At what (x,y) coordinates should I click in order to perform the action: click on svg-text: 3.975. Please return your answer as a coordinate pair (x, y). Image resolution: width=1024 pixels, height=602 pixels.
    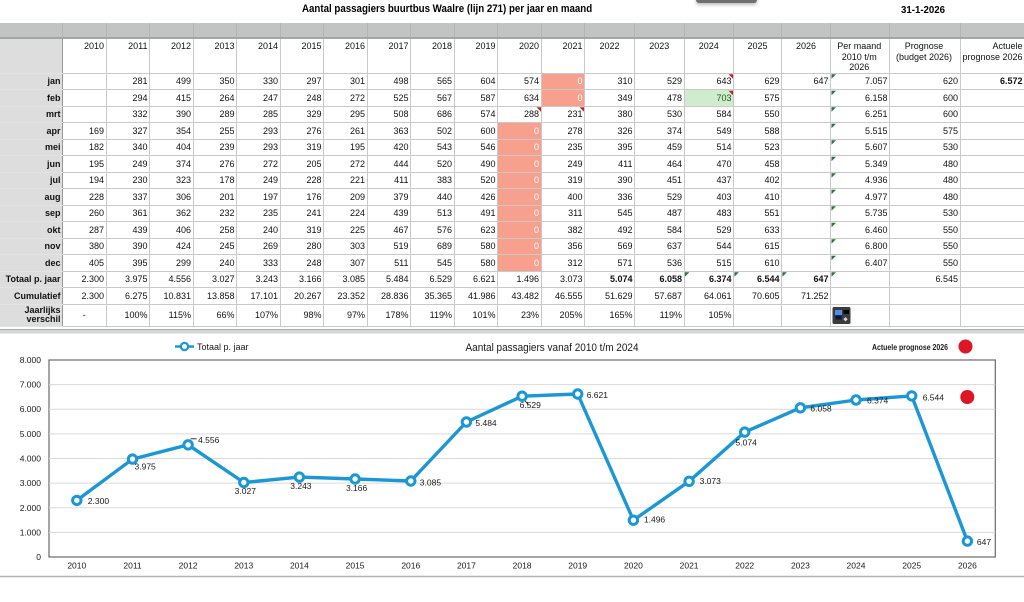
    Looking at the image, I should click on (146, 467).